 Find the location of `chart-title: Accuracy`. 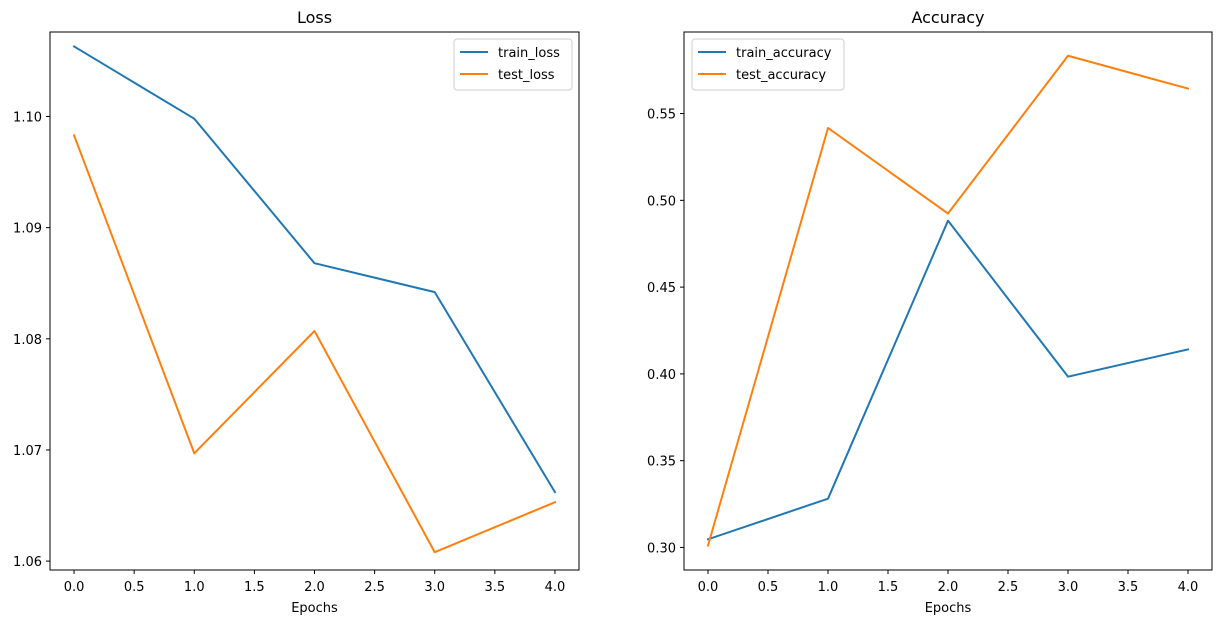

chart-title: Accuracy is located at coordinates (947, 17).